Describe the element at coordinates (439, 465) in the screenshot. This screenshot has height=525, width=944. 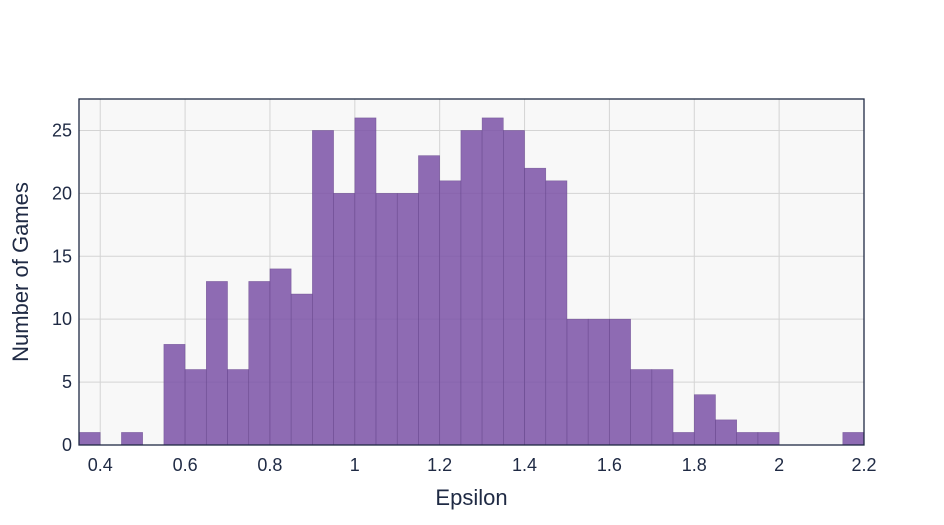
I see `x-tick-label: 1.2` at that location.